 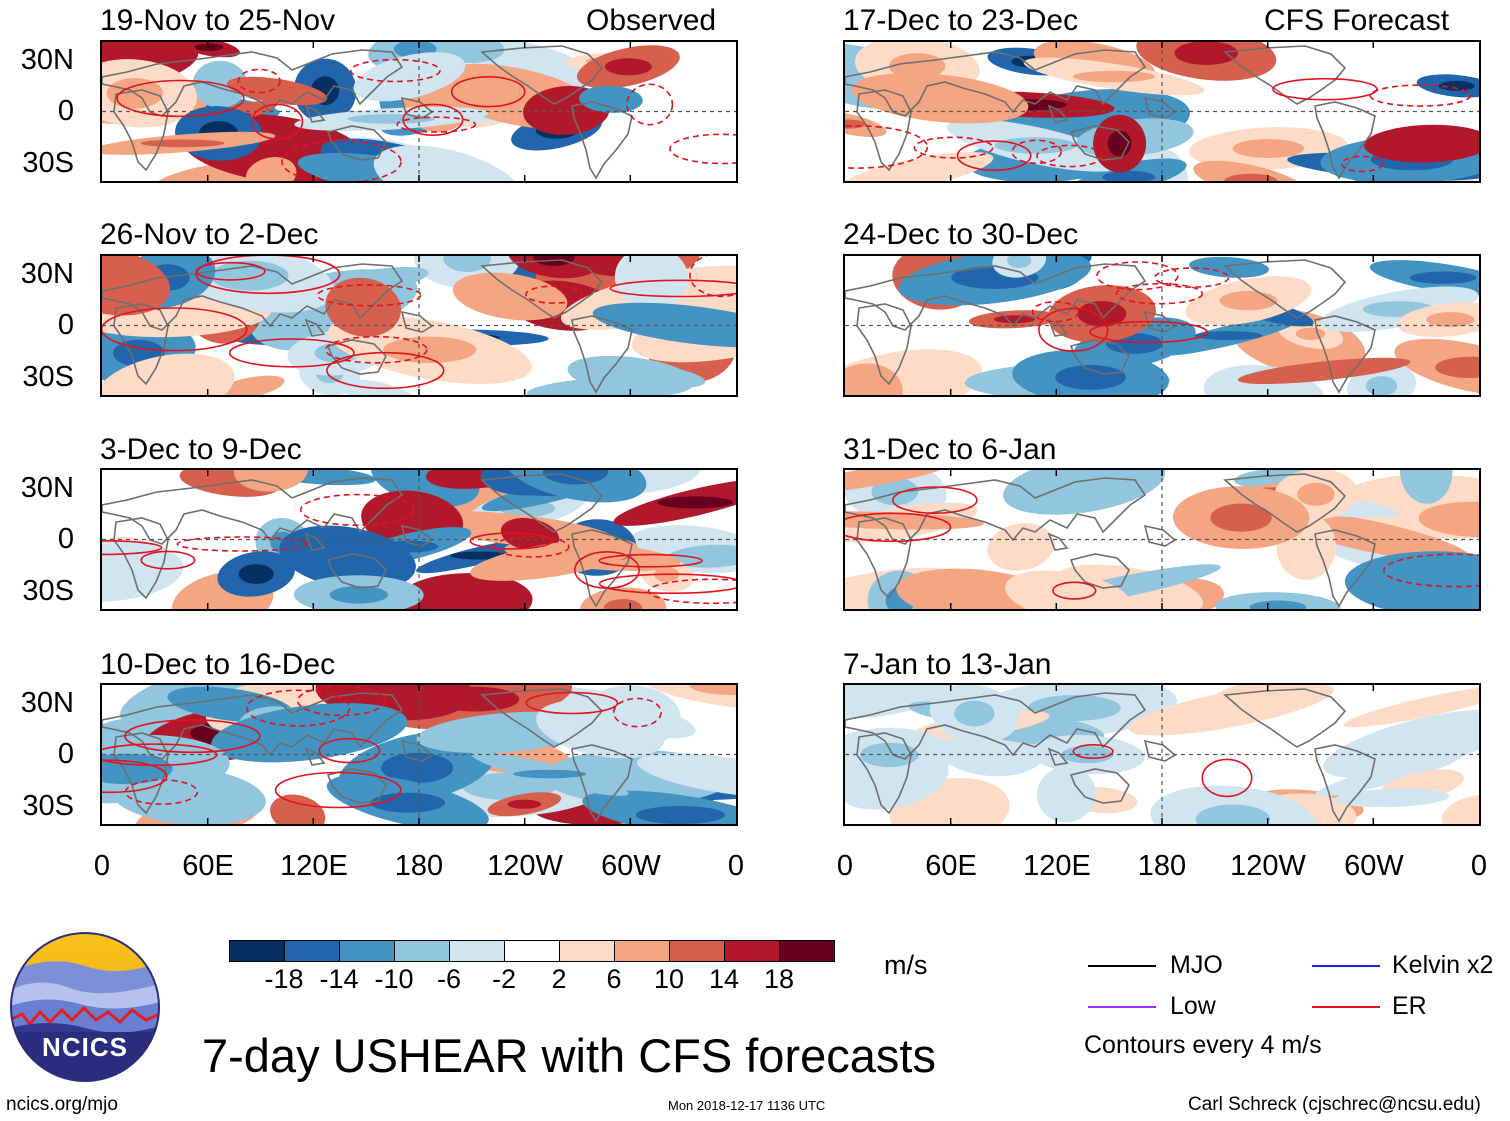 What do you see at coordinates (559, 979) in the screenshot?
I see `colorbar-tick-label: 2` at bounding box center [559, 979].